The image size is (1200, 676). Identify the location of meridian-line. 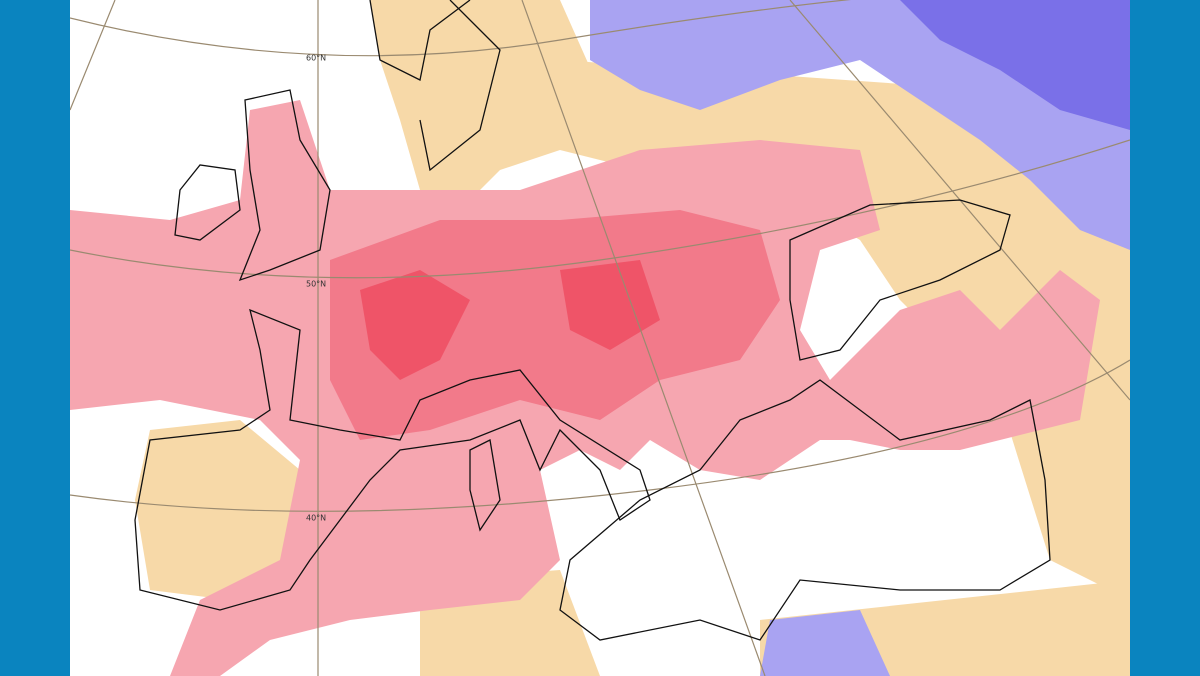
(93, 55).